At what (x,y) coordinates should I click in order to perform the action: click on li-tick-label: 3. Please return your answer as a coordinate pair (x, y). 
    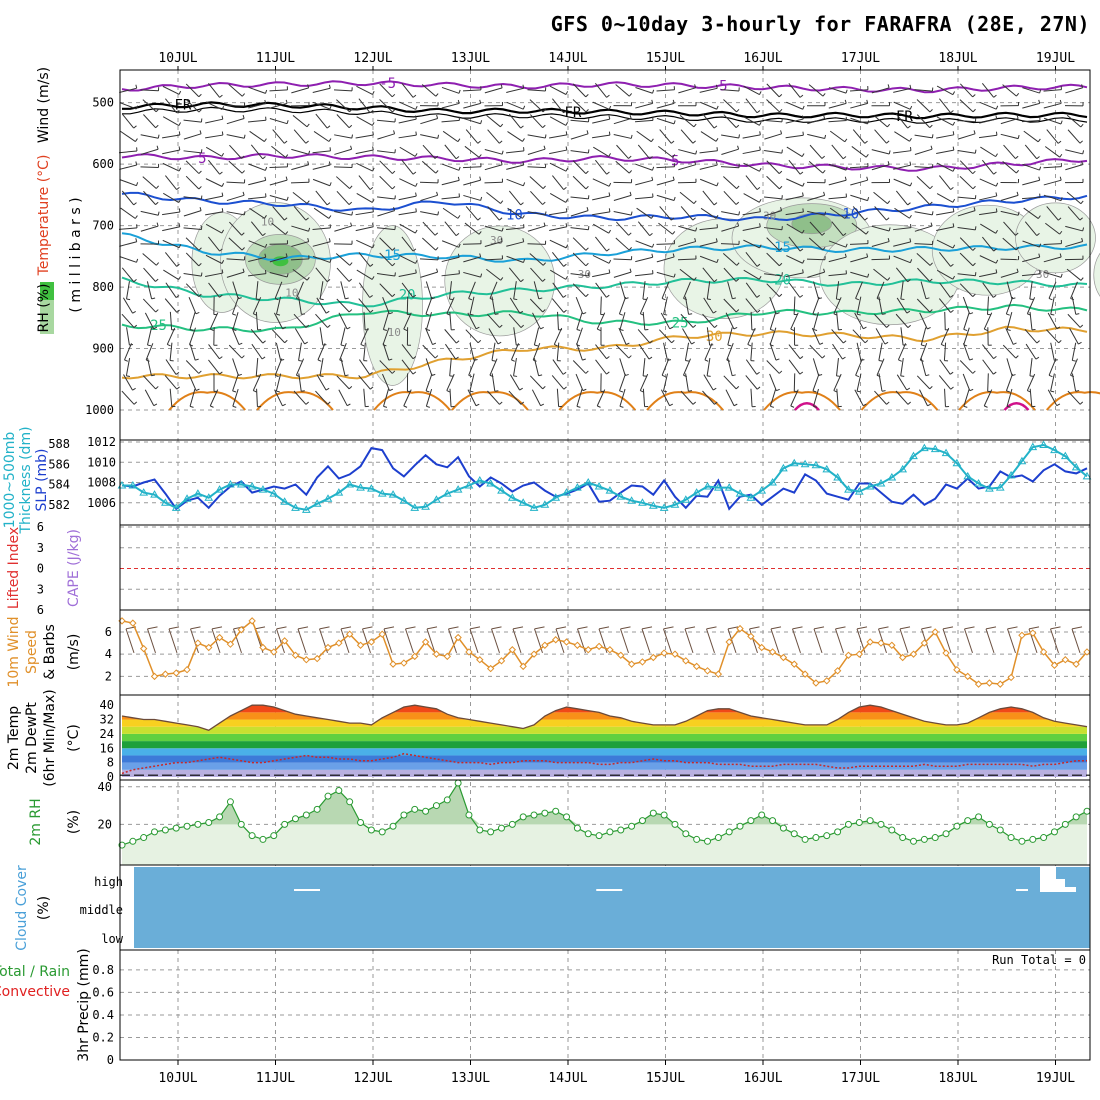
    Looking at the image, I should click on (40, 589).